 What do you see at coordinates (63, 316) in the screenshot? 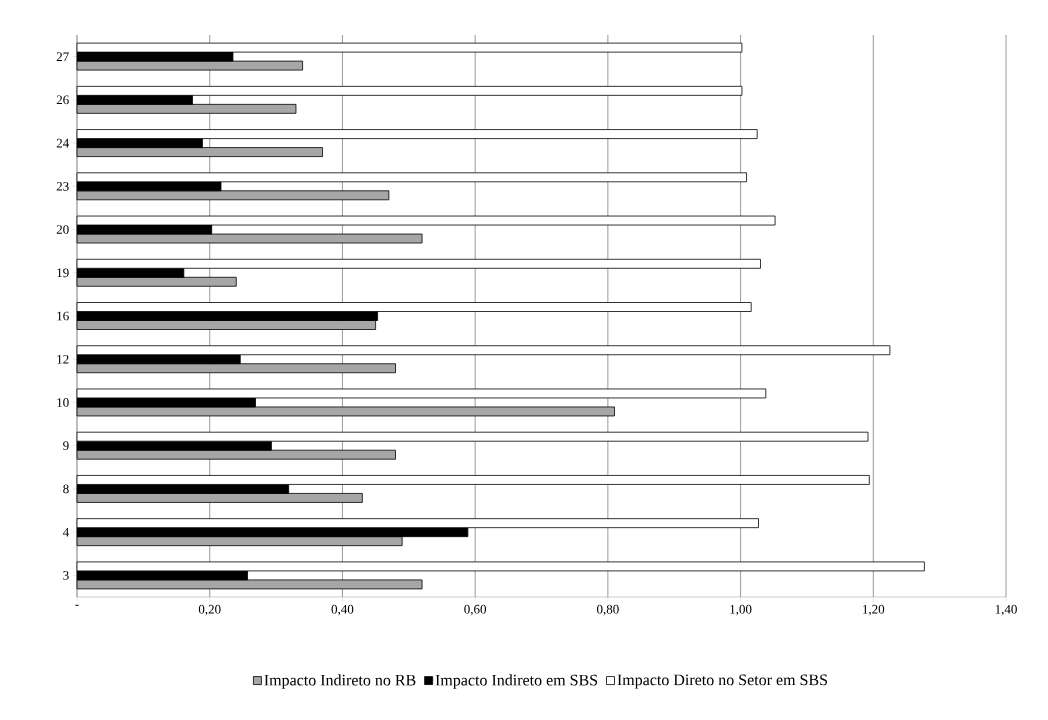
I see `y-tick-label: 16` at bounding box center [63, 316].